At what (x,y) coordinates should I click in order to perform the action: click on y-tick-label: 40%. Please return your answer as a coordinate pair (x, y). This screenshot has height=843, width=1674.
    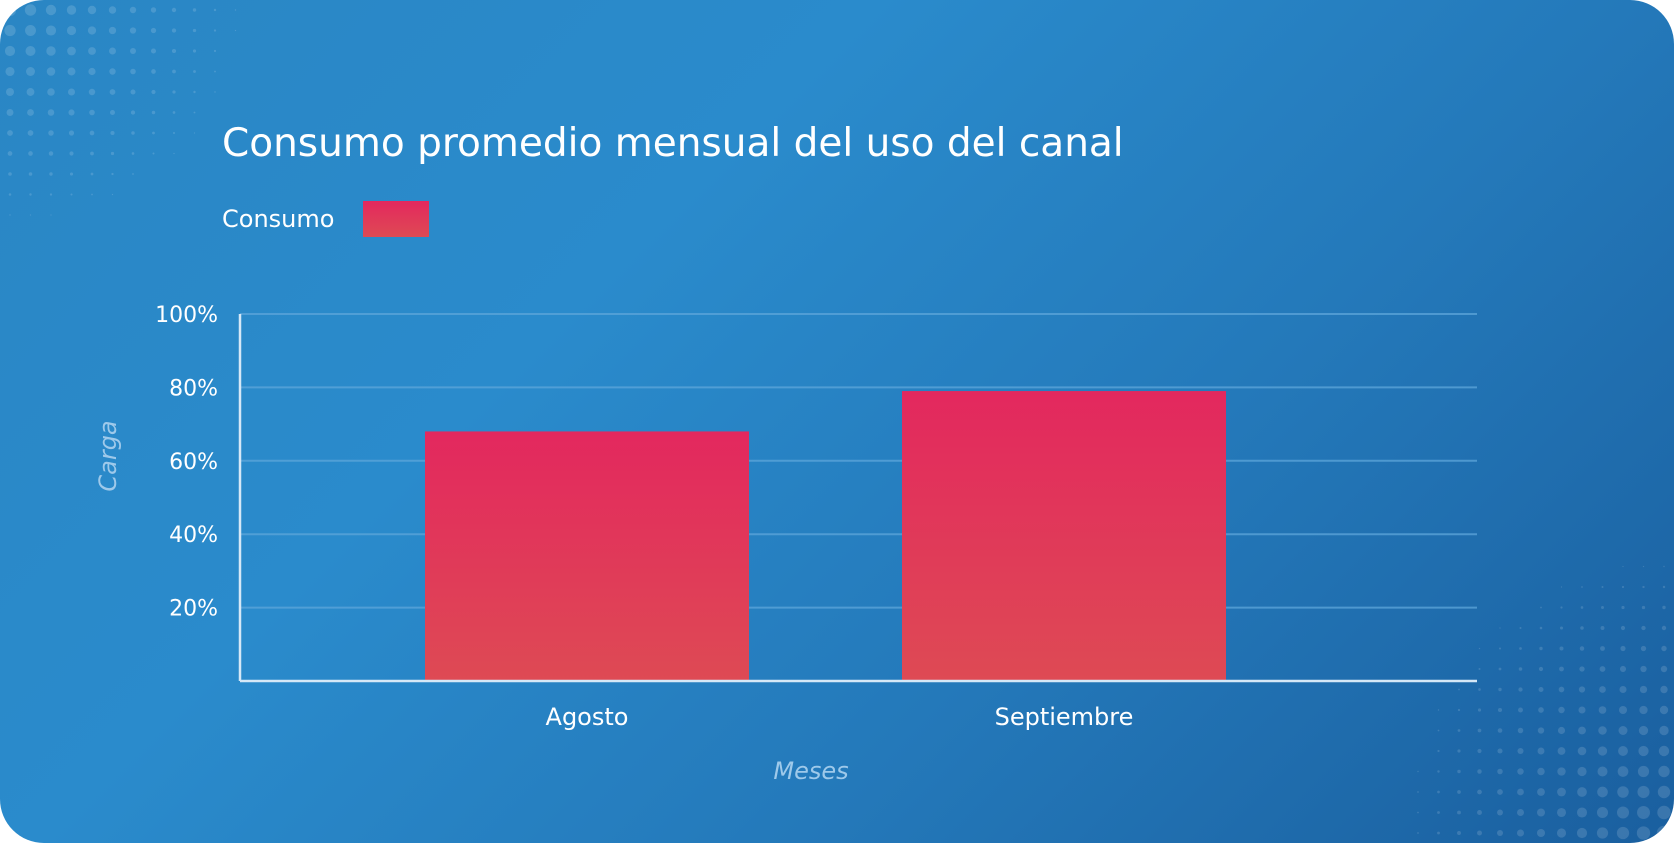
    Looking at the image, I should click on (193, 535).